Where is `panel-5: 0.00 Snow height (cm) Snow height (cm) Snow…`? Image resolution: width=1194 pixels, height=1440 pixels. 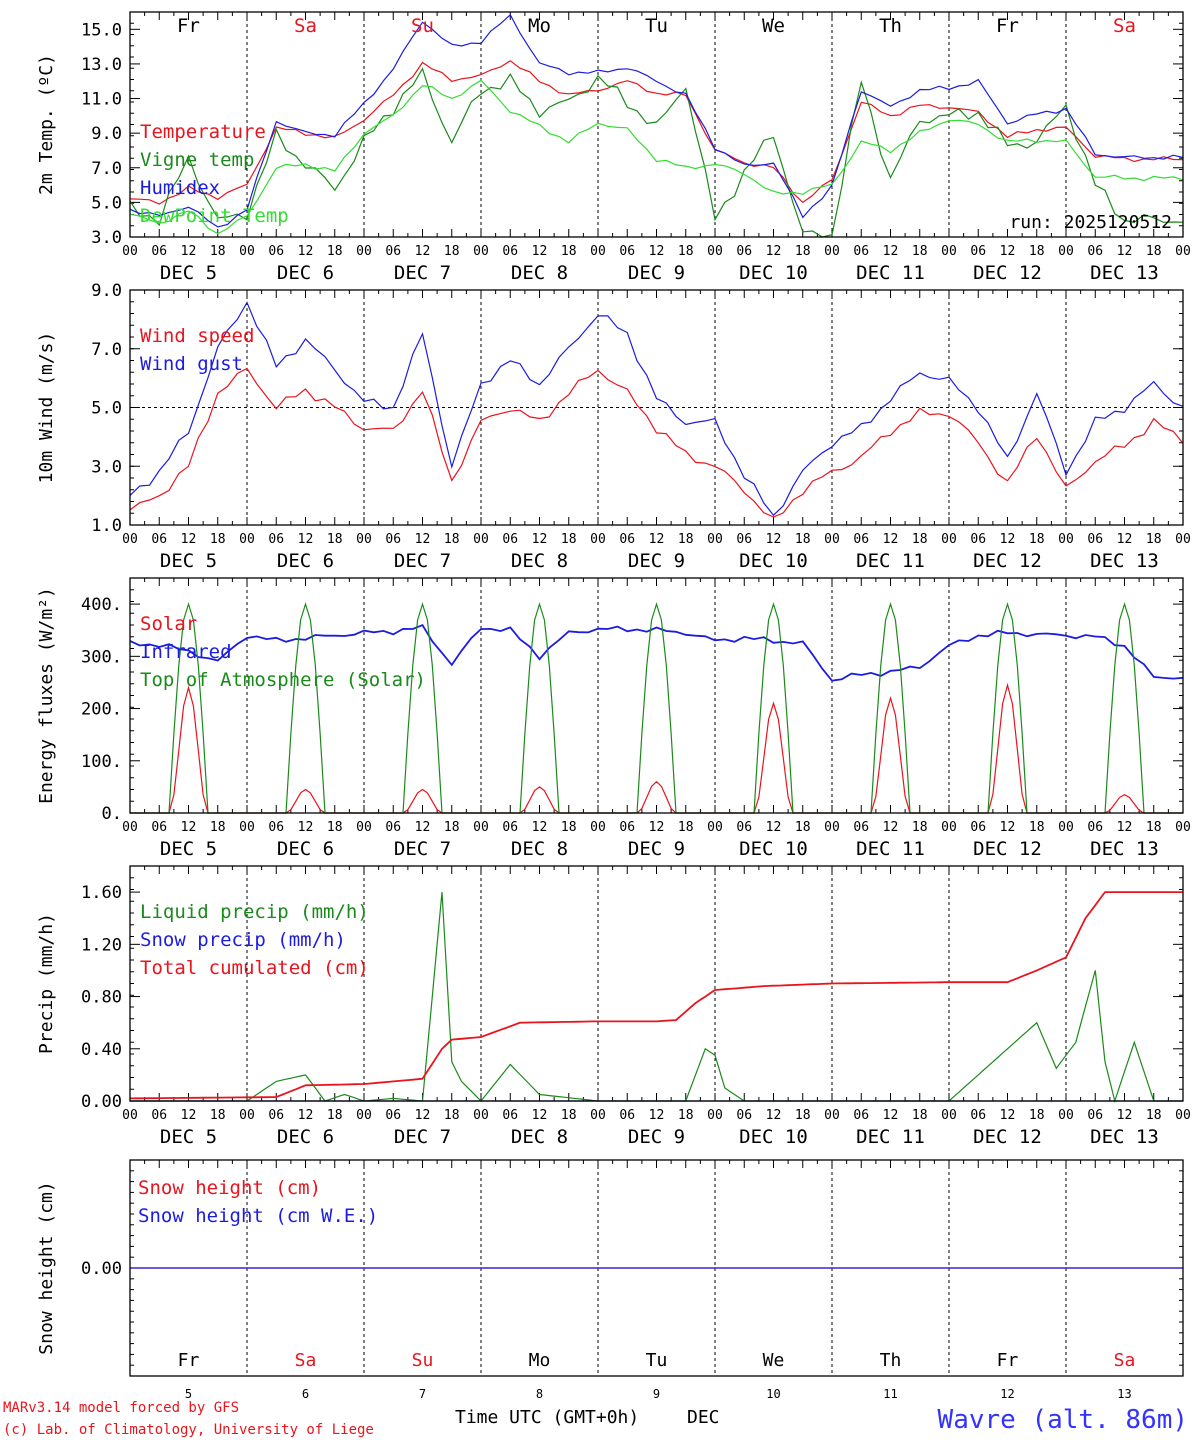 panel-5: 0.00 Snow height (cm) Snow height (cm) Snow… is located at coordinates (610, 1268).